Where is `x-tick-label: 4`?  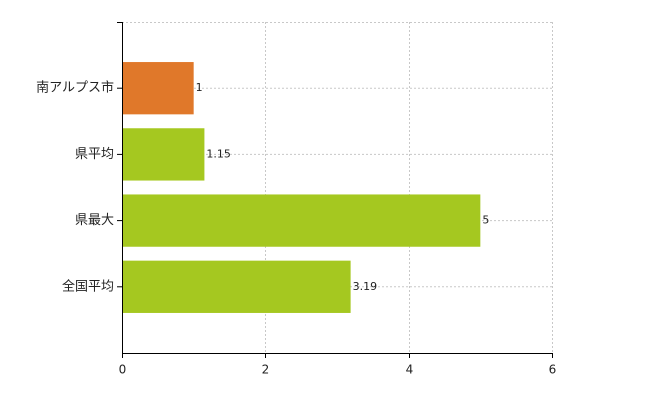 x-tick-label: 4 is located at coordinates (410, 370).